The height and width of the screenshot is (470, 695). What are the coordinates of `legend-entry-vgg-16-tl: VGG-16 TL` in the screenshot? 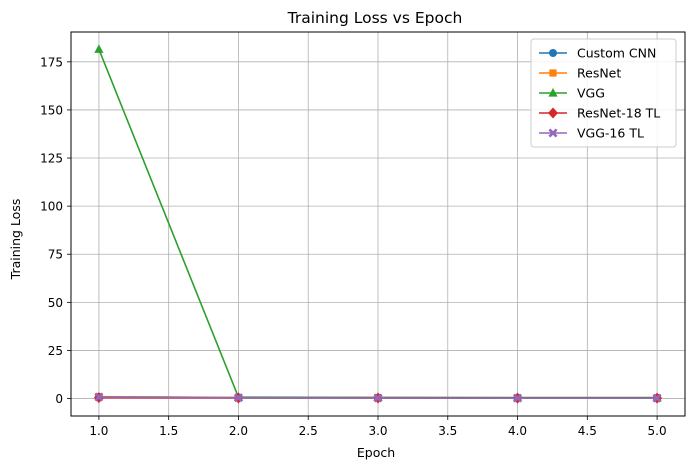 It's located at (591, 133).